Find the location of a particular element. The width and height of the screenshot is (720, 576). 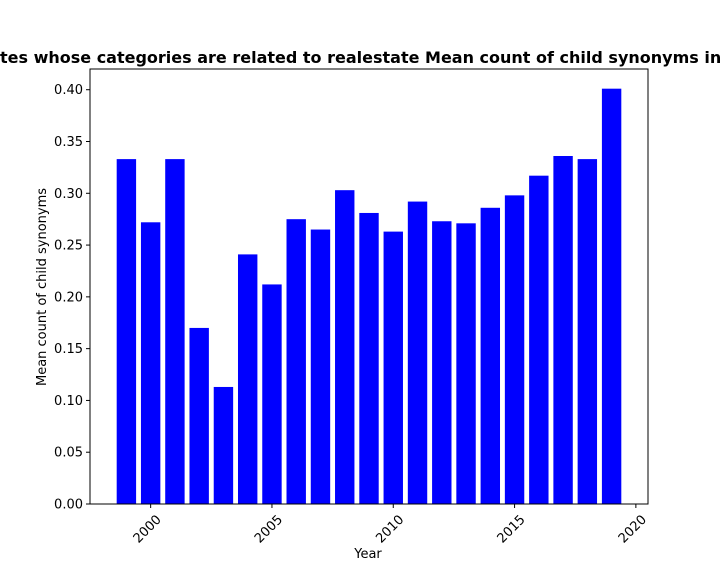

bar-2001 is located at coordinates (175, 332).